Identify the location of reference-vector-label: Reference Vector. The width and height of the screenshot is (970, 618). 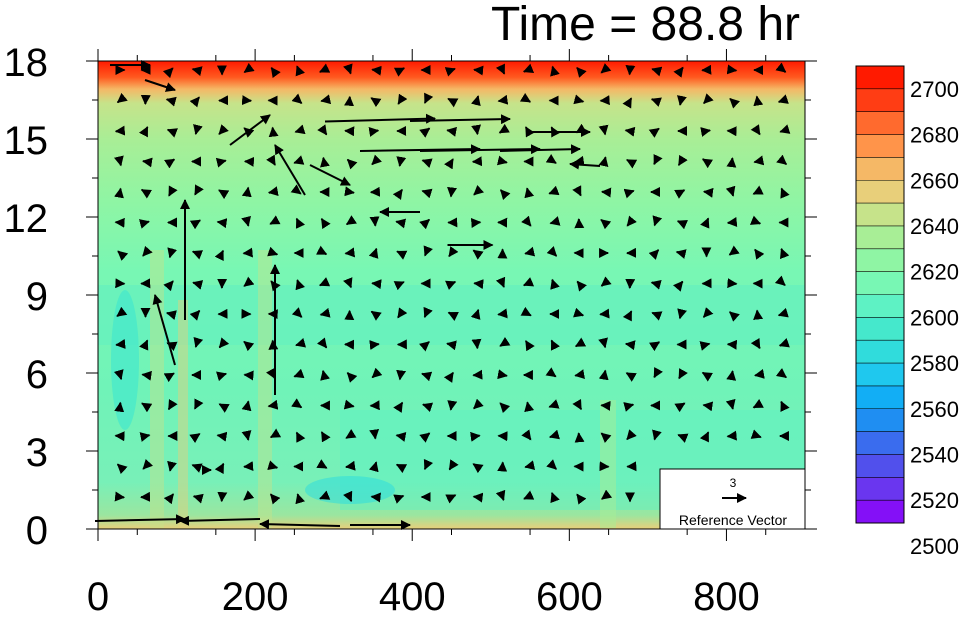
(733, 520).